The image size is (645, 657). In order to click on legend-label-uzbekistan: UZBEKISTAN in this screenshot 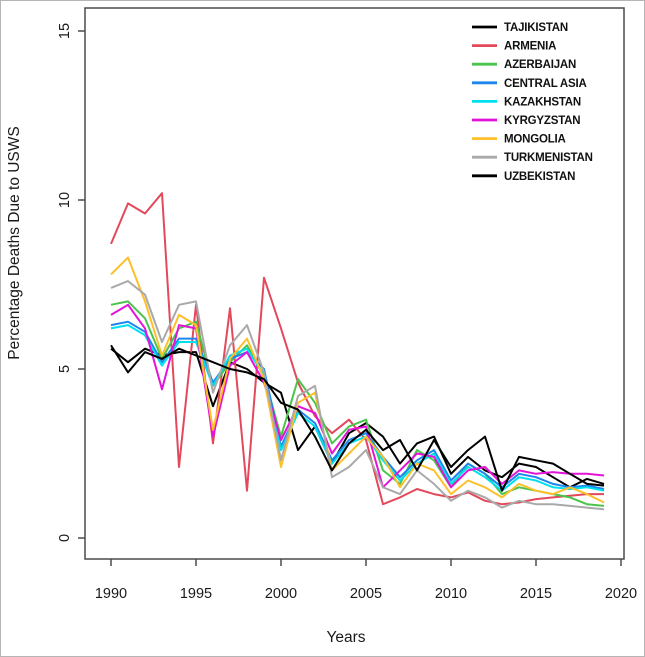, I will do `click(539, 177)`.